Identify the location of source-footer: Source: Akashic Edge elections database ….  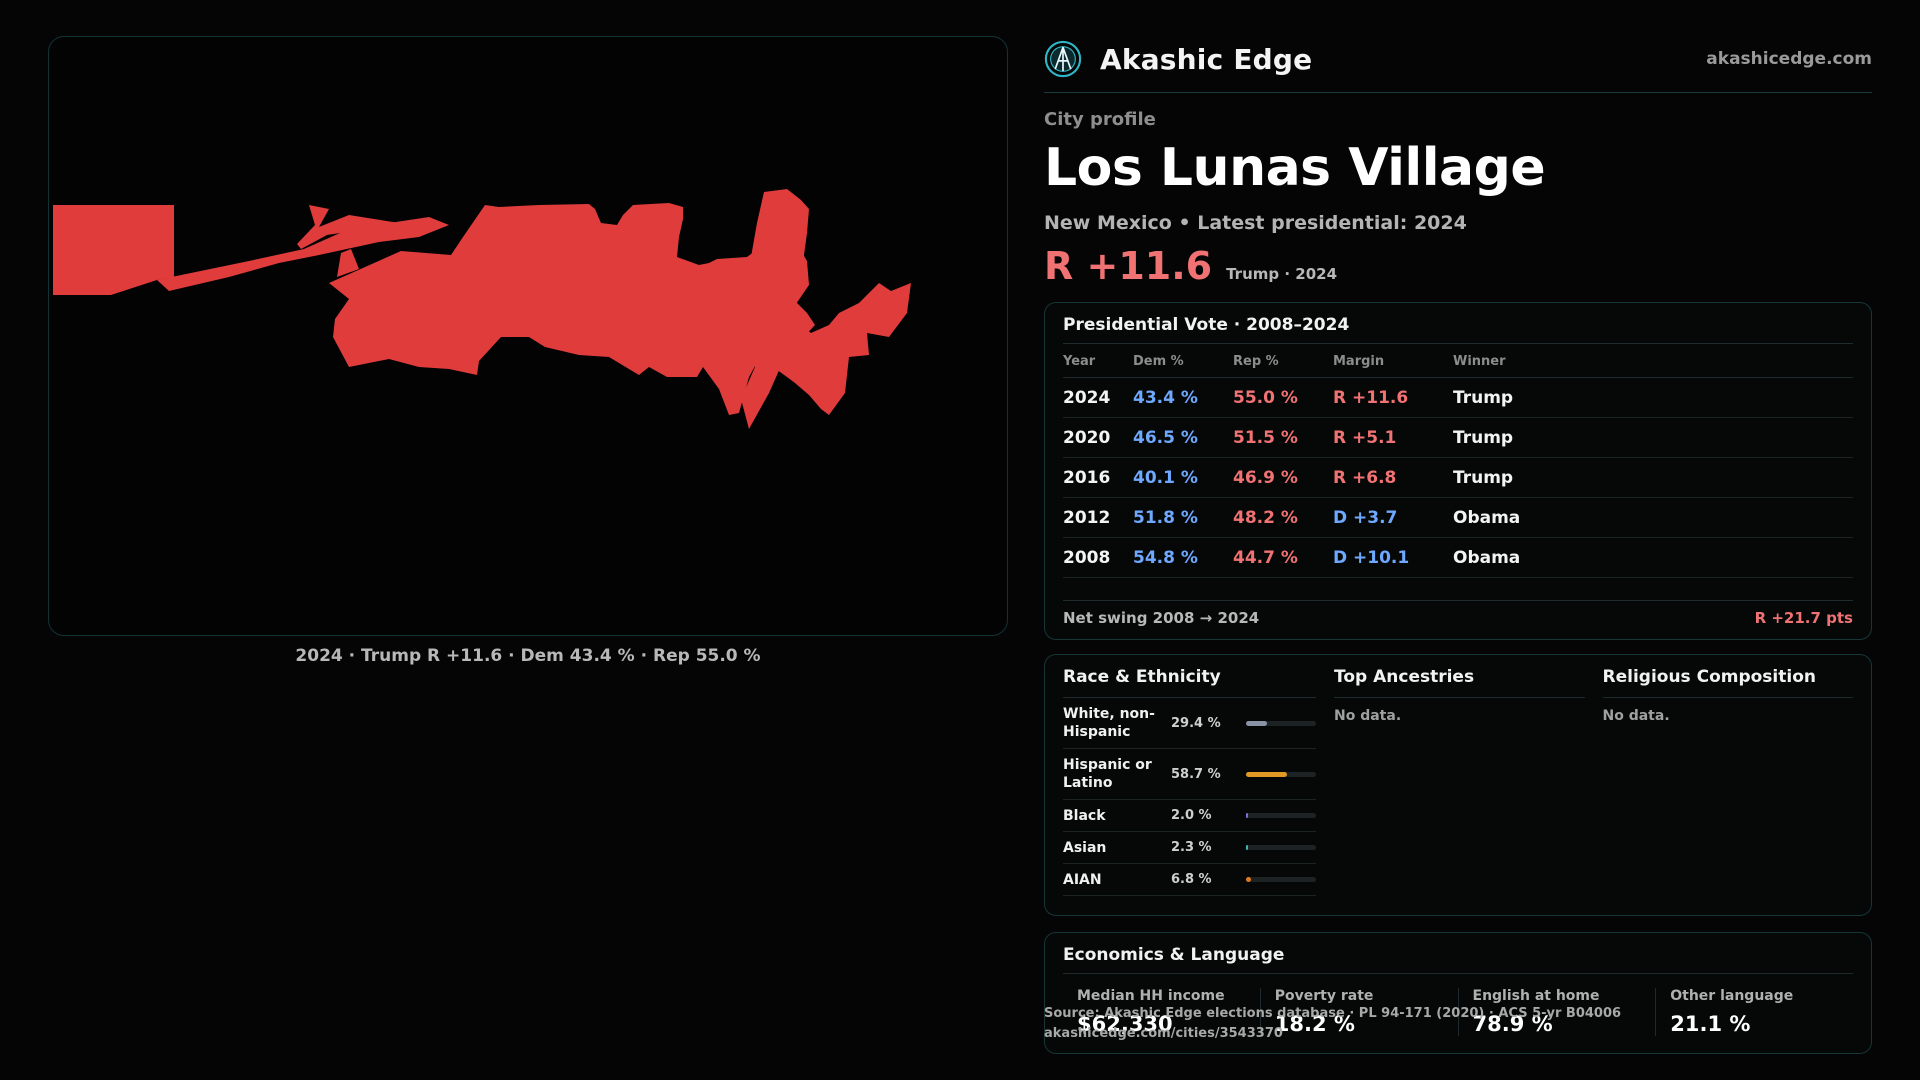
(1332, 1024).